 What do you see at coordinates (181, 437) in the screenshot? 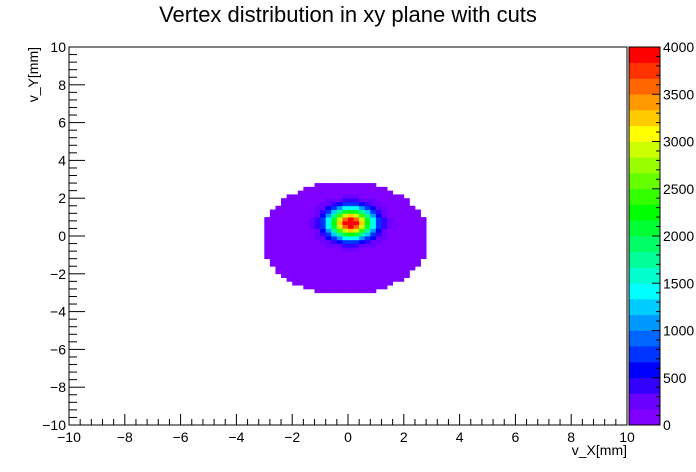
I see `x-tick-label: −6` at bounding box center [181, 437].